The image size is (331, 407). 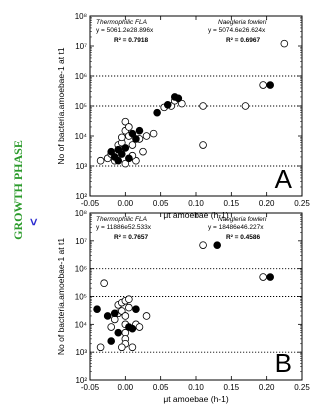 I want to click on annotation-equation: y = 5061.2e28.896x, so click(x=125, y=30).